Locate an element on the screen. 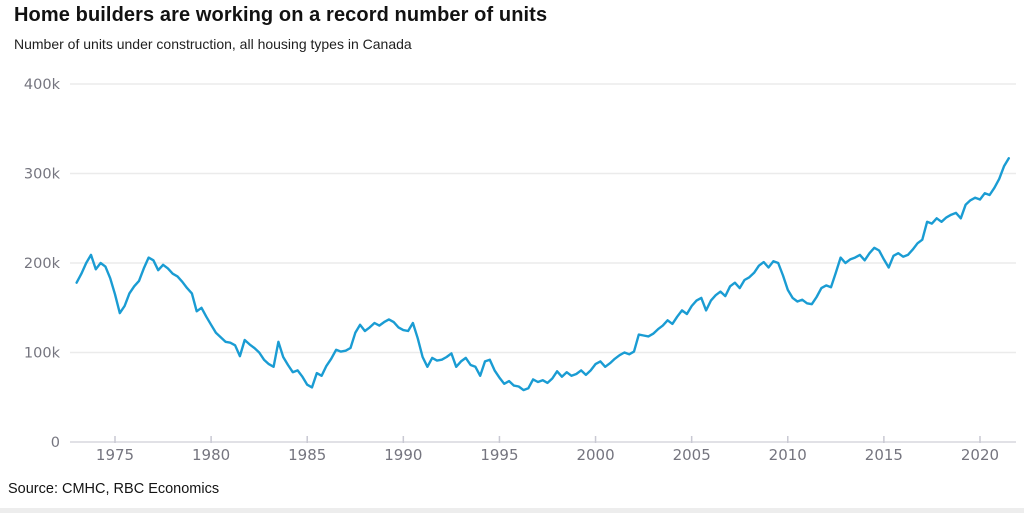 The height and width of the screenshot is (513, 1024). y-tick-label: 400k is located at coordinates (42, 85).